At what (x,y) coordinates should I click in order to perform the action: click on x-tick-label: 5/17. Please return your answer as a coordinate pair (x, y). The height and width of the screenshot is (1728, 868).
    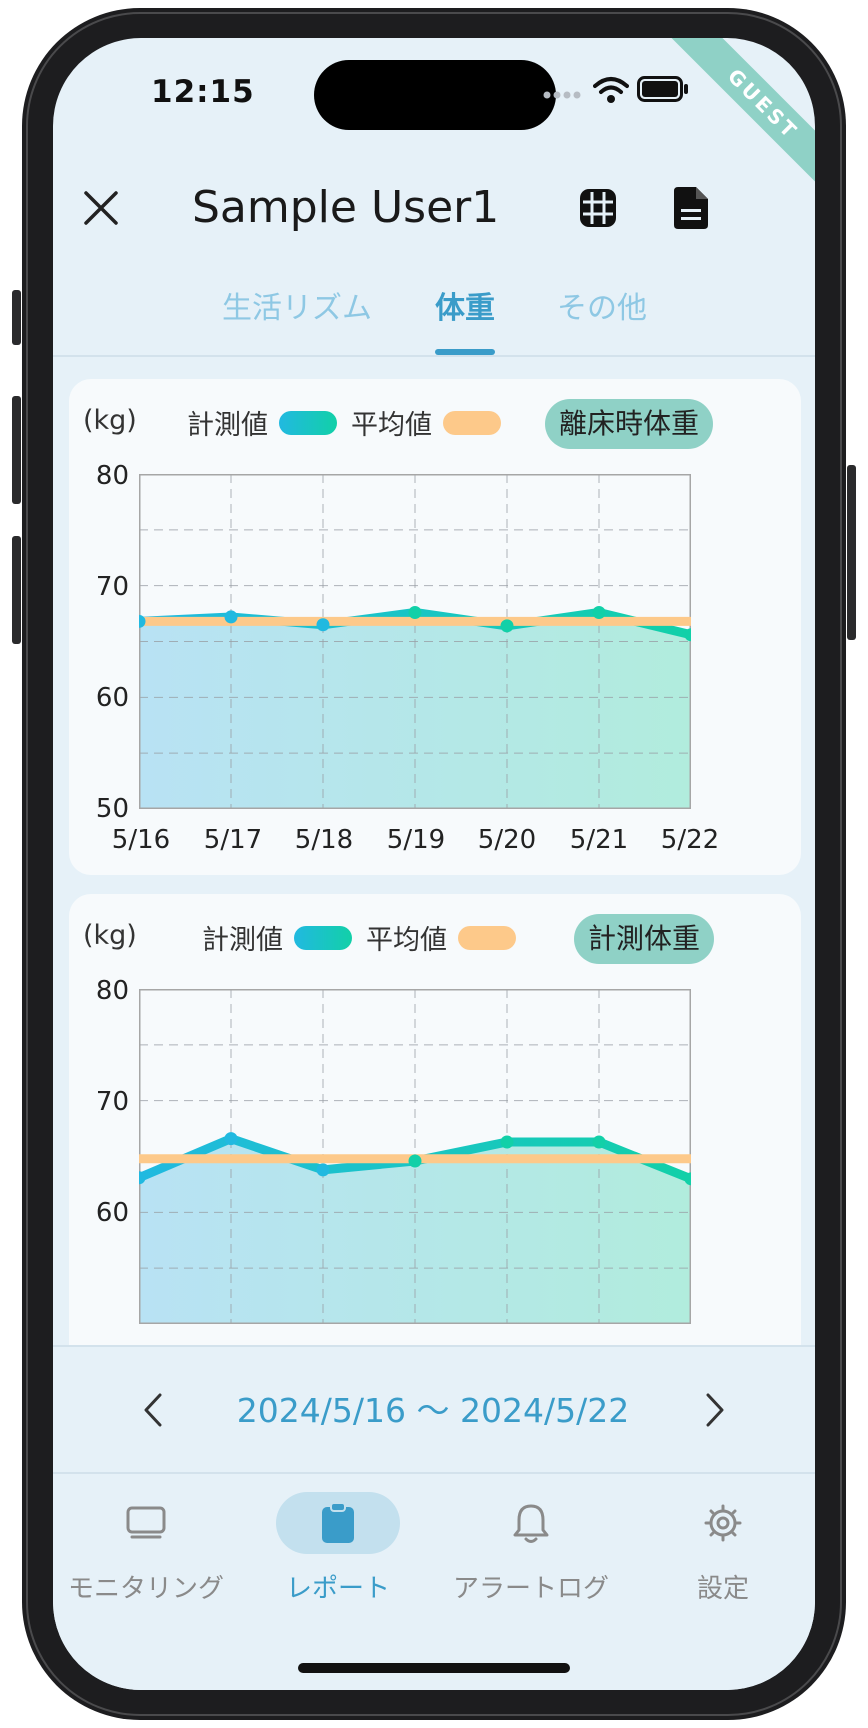
    Looking at the image, I should click on (233, 840).